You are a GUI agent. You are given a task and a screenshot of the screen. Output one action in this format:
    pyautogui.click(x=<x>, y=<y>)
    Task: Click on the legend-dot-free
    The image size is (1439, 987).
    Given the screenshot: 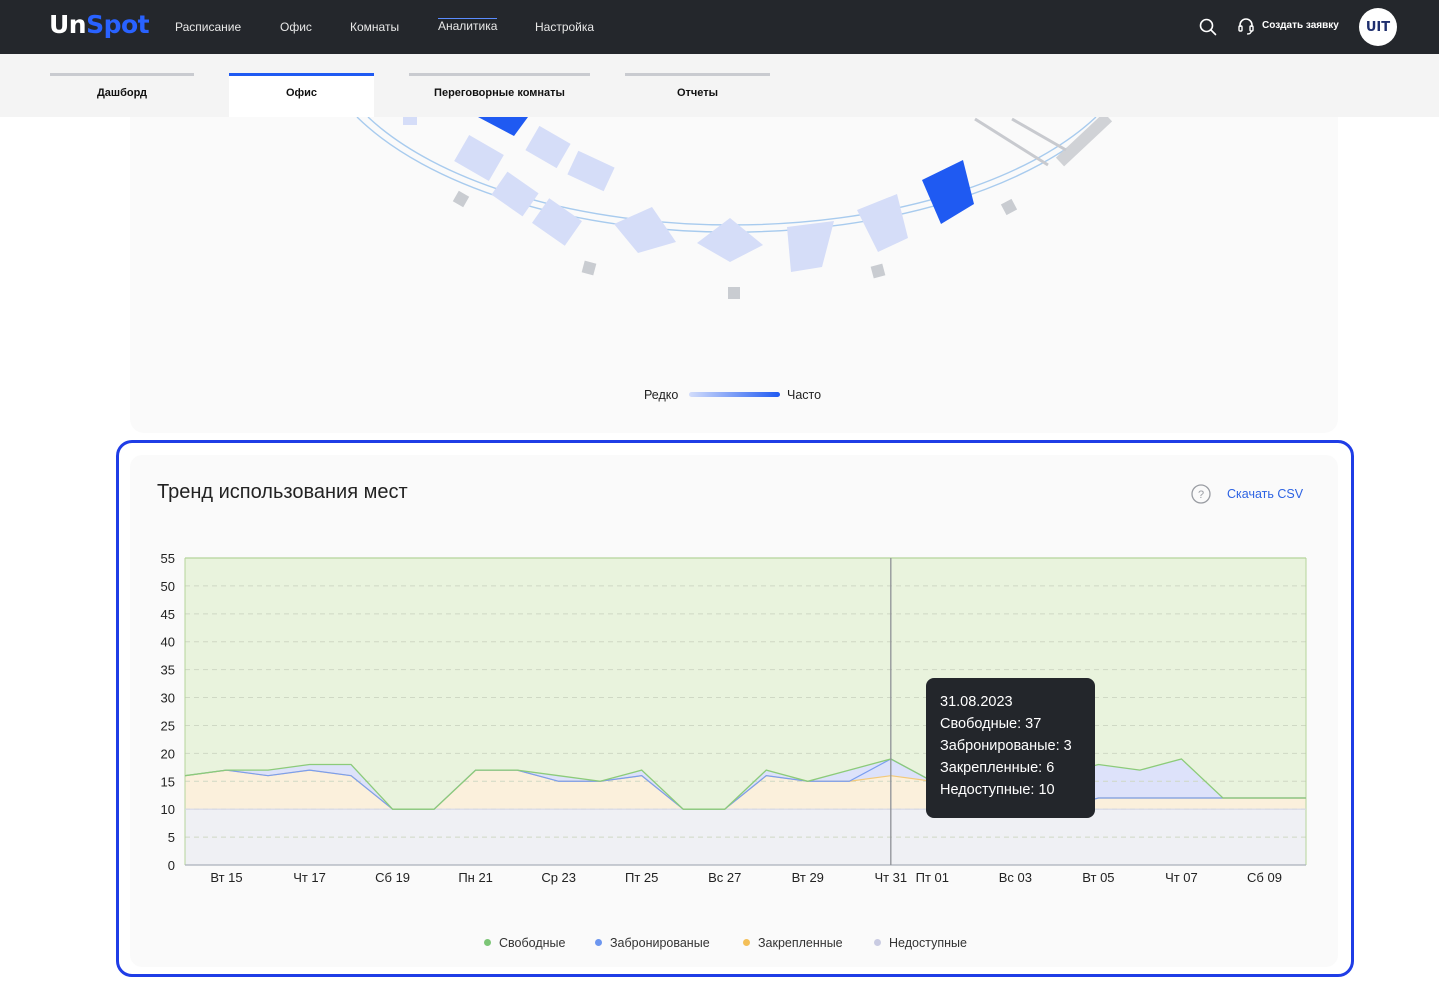 What is the action you would take?
    pyautogui.click(x=487, y=942)
    